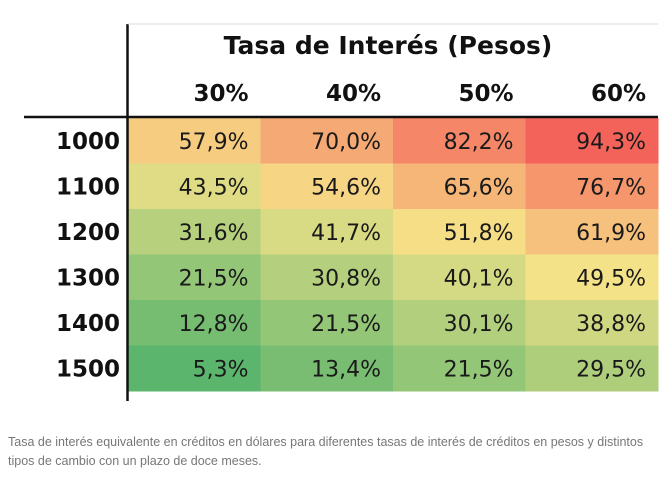 This screenshot has width=664, height=483. What do you see at coordinates (214, 142) in the screenshot?
I see `cell-value-label: 57,9%` at bounding box center [214, 142].